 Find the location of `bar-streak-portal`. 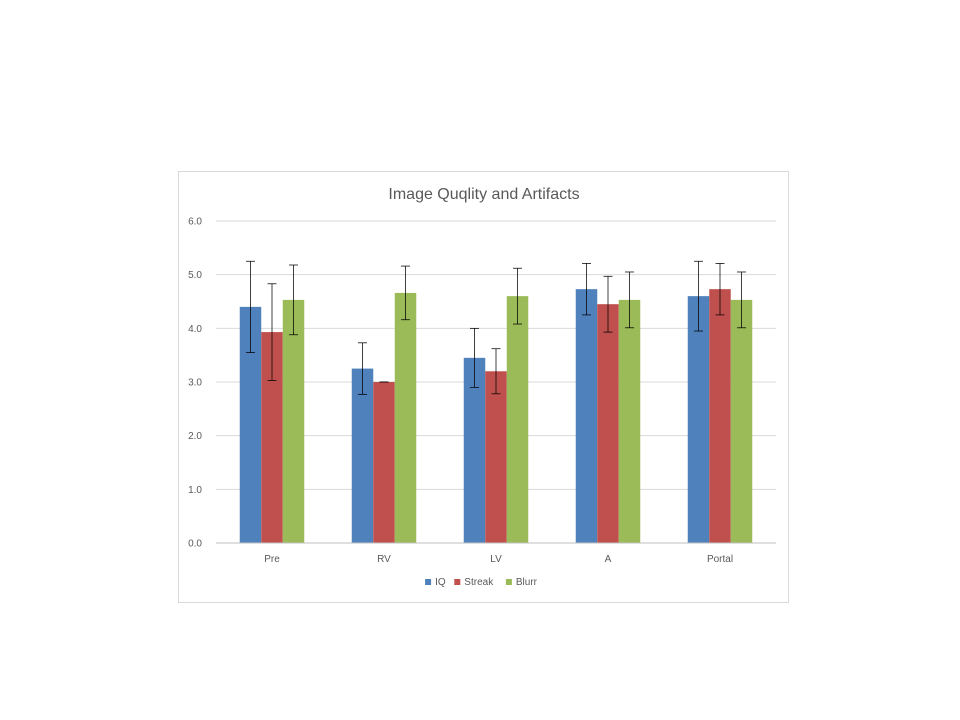

bar-streak-portal is located at coordinates (720, 416).